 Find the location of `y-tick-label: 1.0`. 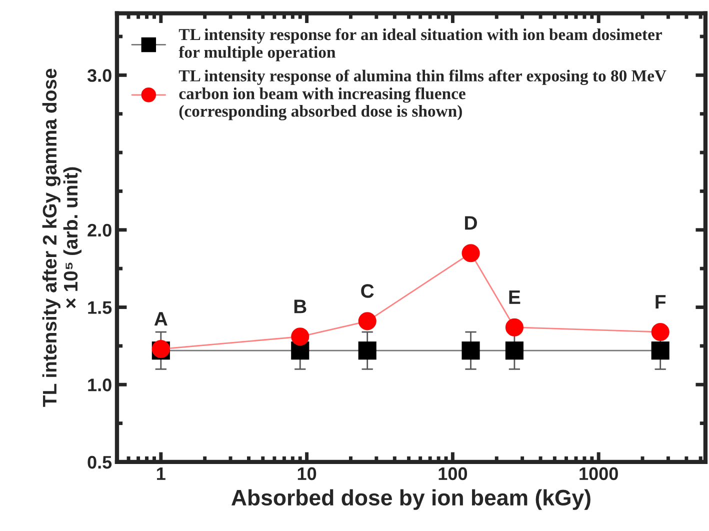

y-tick-label: 1.0 is located at coordinates (100, 385).